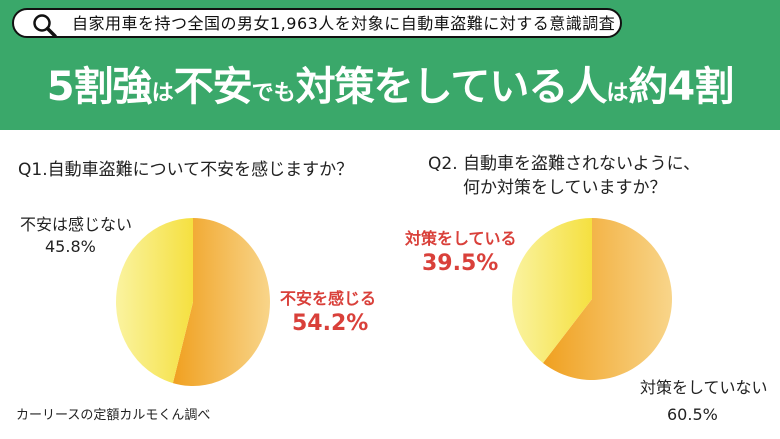  I want to click on q2-pie-chart, so click(591, 299).